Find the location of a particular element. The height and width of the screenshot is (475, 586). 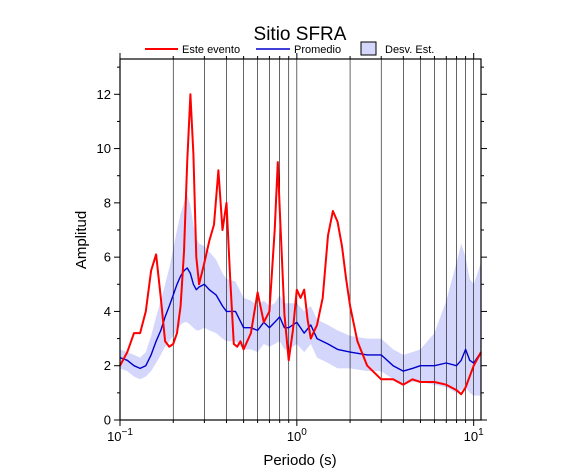

y-axis-label: Amplitud is located at coordinates (81, 240).